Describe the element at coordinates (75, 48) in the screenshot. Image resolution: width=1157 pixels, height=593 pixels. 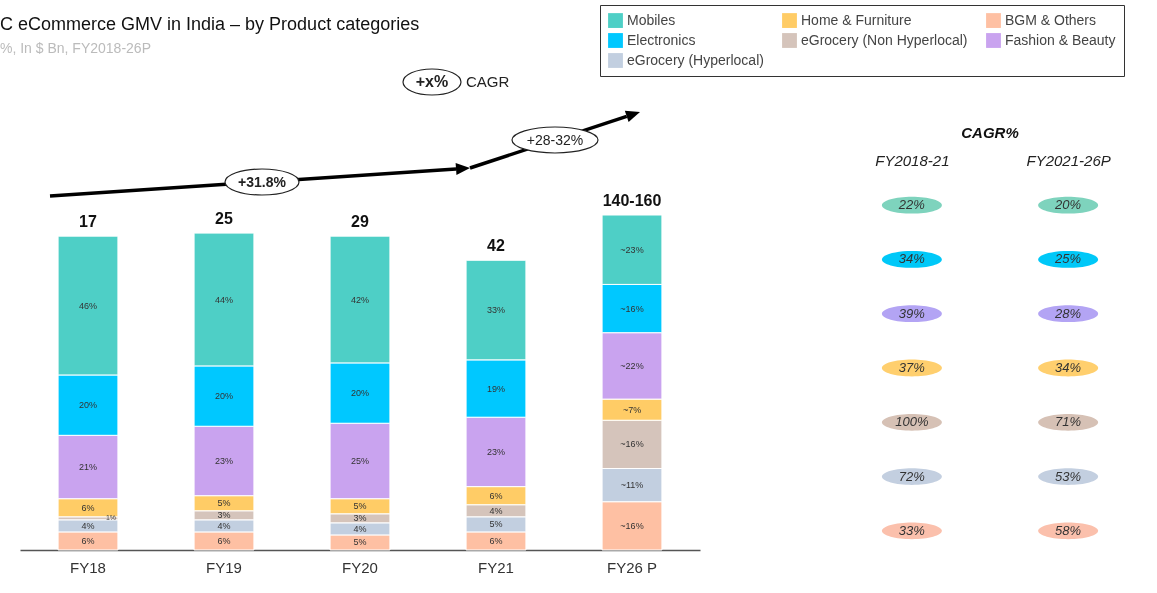
I see `chart-subtitle: %, In $ Bn, FY2018-26P` at that location.